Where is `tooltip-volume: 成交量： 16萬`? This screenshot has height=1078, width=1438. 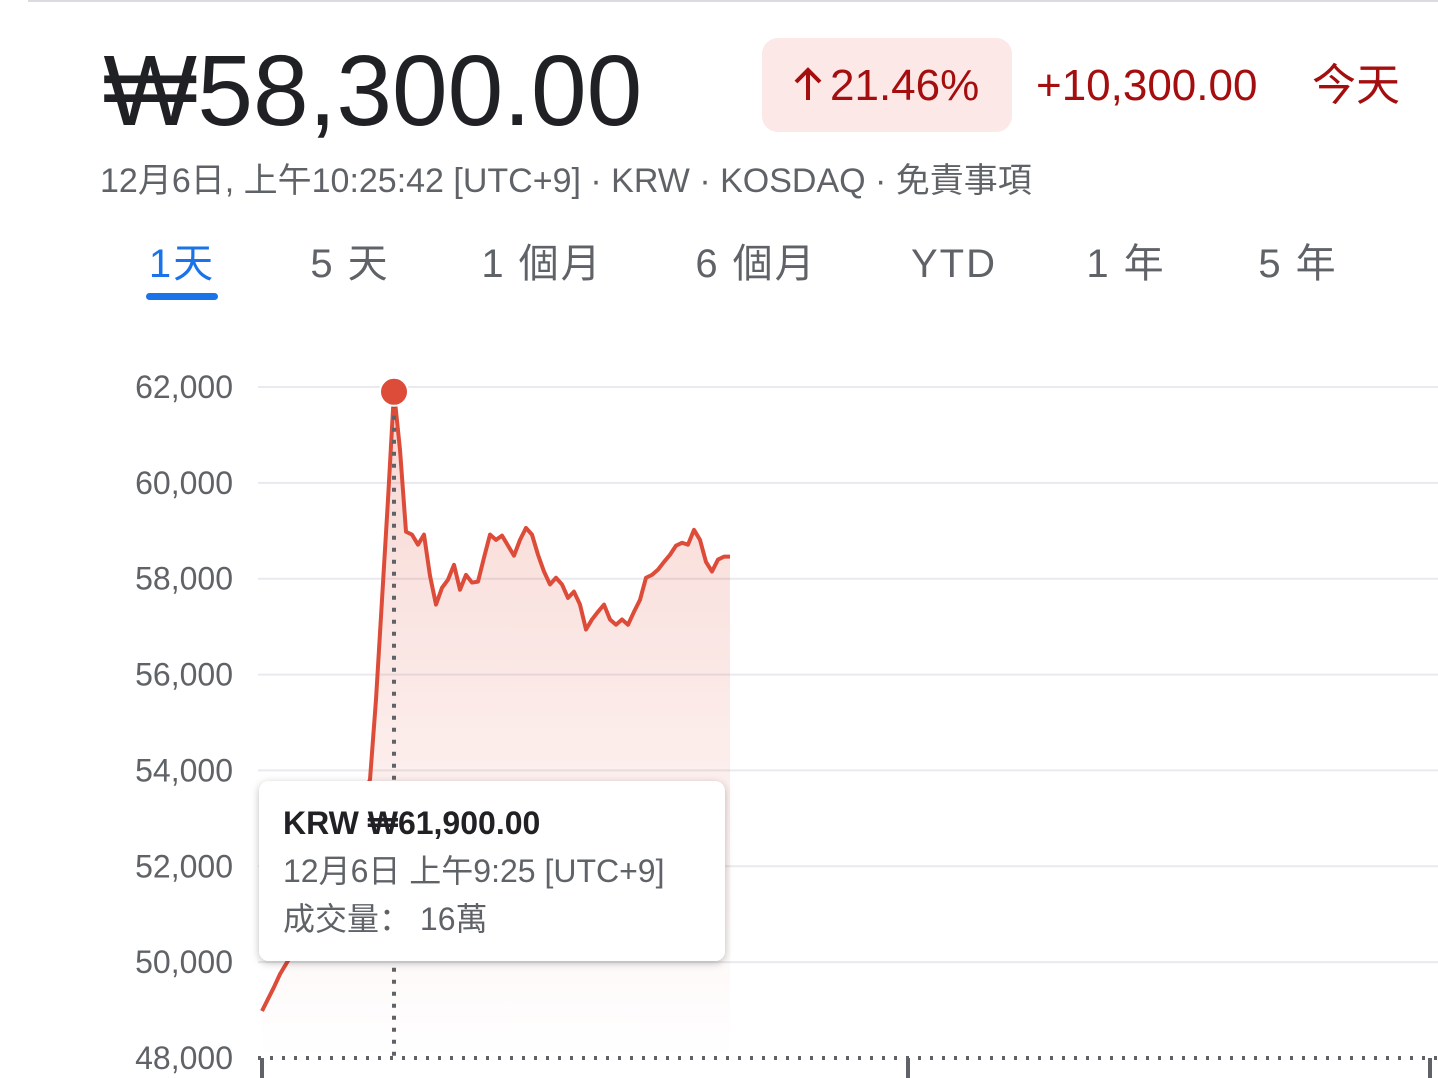
tooltip-volume: 成交量： 16萬 is located at coordinates (385, 919).